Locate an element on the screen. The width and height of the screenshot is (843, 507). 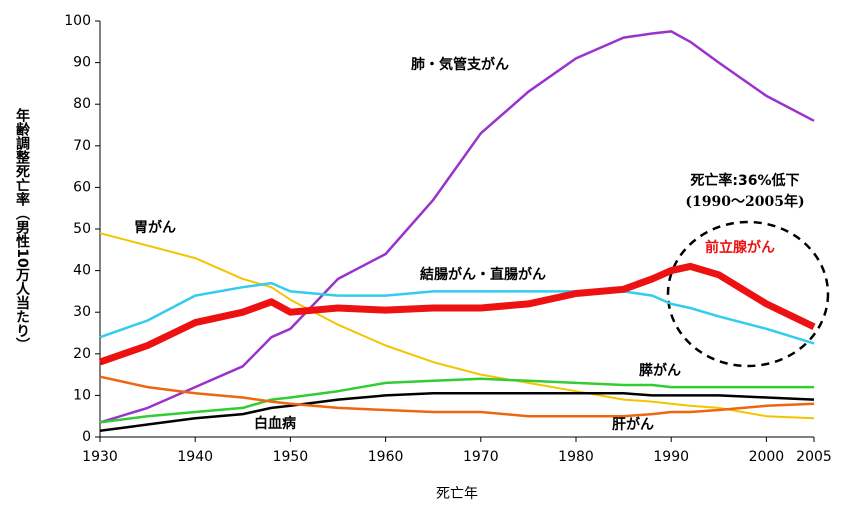
x-tick-label: 2000 is located at coordinates (767, 457).